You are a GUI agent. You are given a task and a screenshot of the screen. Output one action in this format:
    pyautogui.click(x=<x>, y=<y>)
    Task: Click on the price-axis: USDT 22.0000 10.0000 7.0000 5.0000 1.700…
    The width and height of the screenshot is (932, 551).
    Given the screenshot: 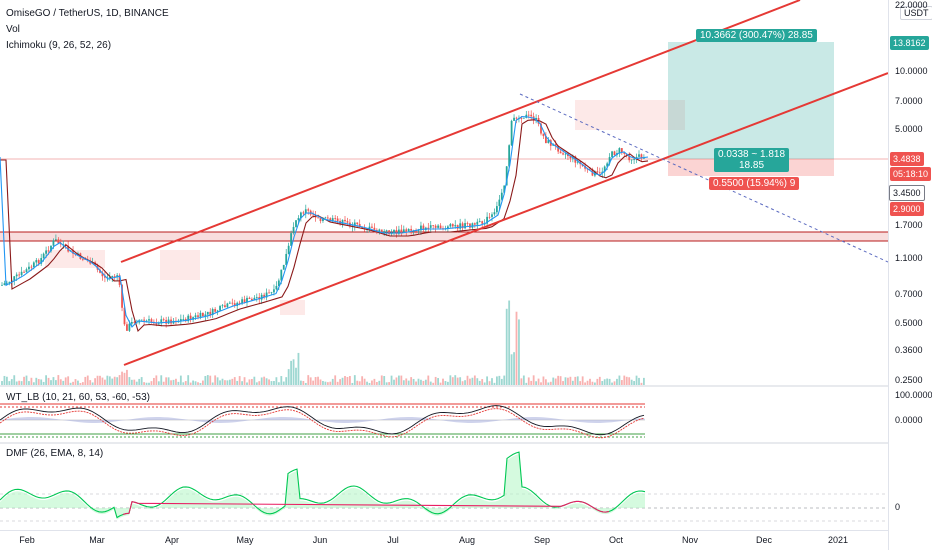 What is the action you would take?
    pyautogui.click(x=910, y=275)
    